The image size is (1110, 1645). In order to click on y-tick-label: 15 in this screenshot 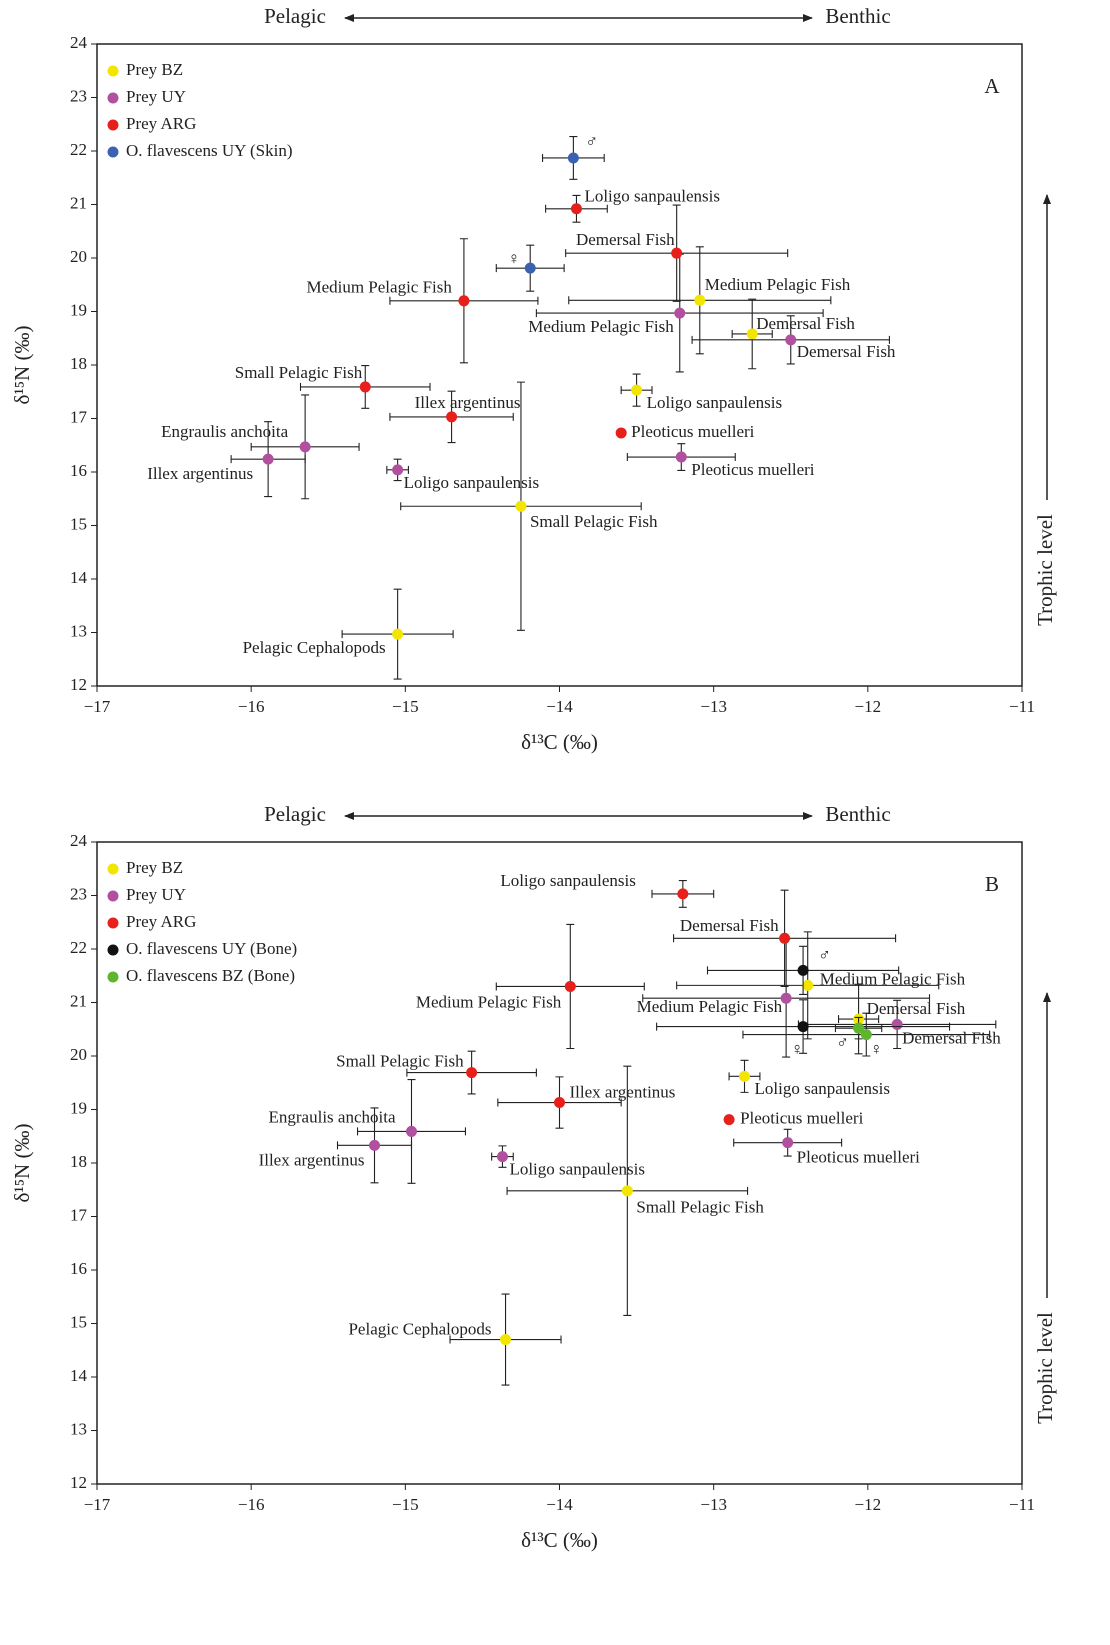, I will do `click(78, 523)`.